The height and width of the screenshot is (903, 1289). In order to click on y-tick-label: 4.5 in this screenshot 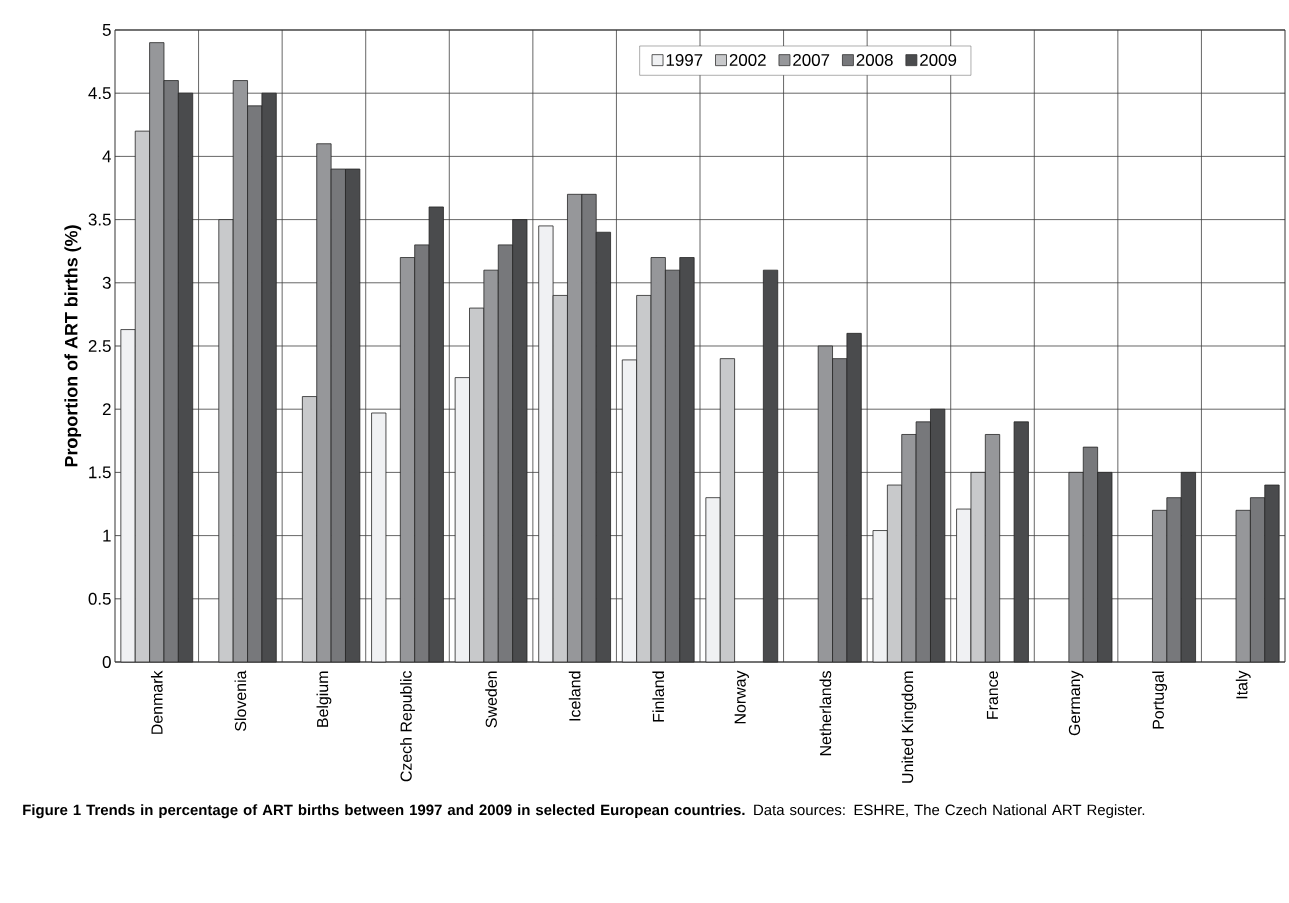, I will do `click(99, 93)`.